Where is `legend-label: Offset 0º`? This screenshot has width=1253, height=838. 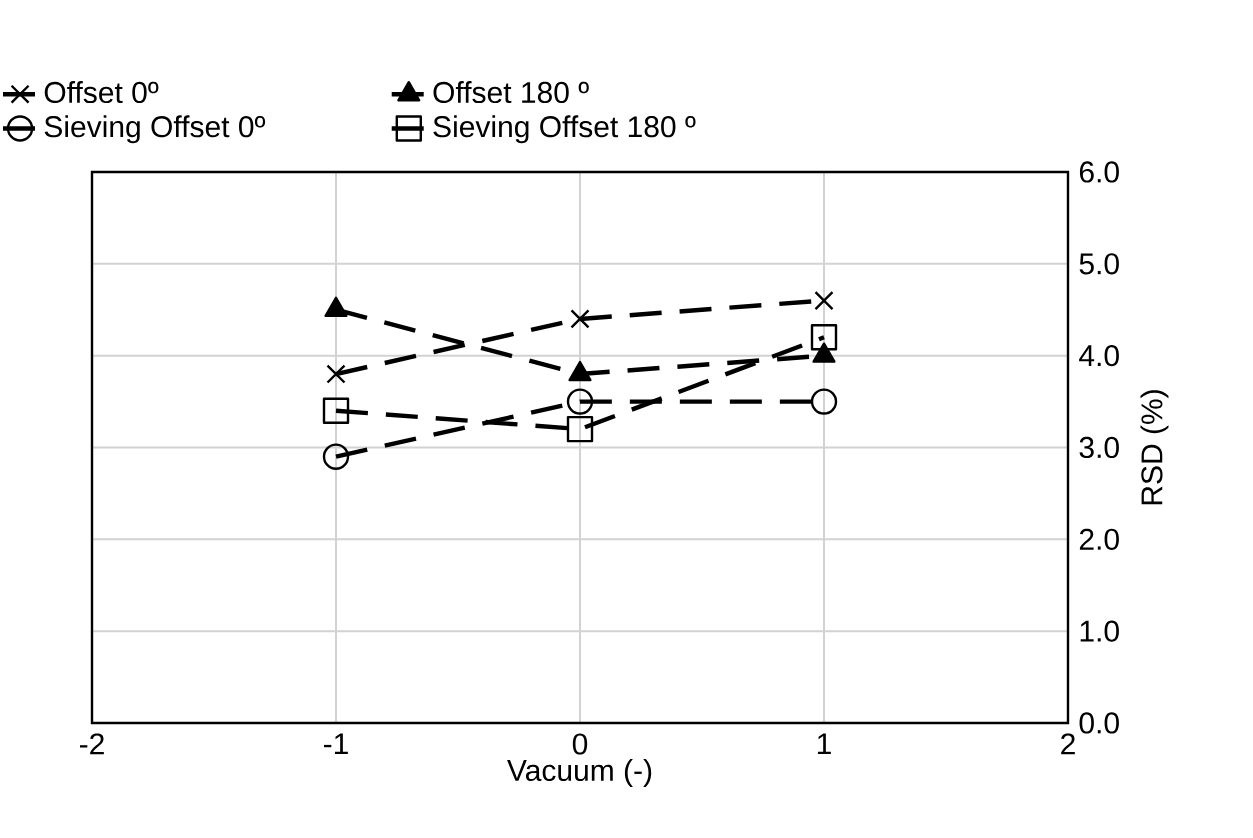 legend-label: Offset 0º is located at coordinates (101, 92).